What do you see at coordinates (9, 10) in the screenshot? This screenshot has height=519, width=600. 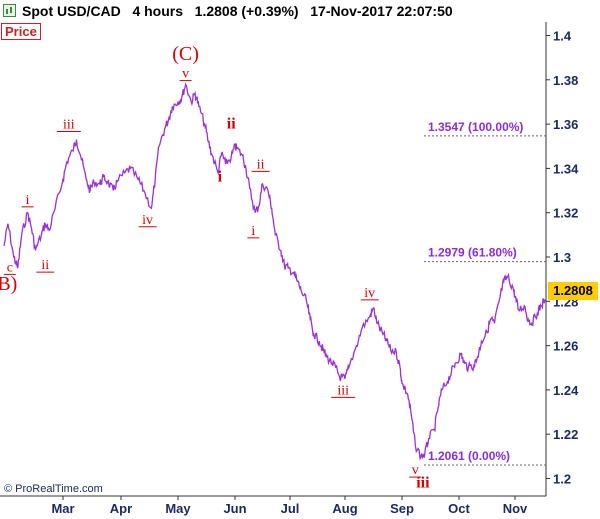 I see `price-chart-icon` at bounding box center [9, 10].